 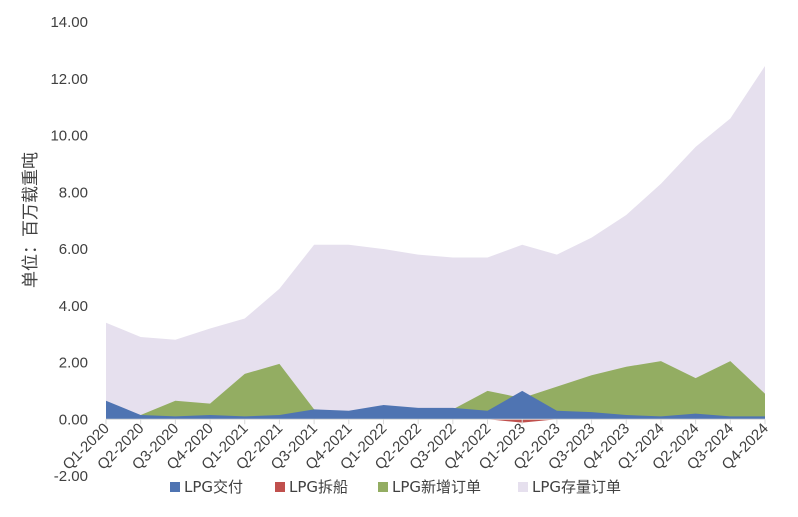 What do you see at coordinates (318, 487) in the screenshot?
I see `legend-label: LPG拆船` at bounding box center [318, 487].